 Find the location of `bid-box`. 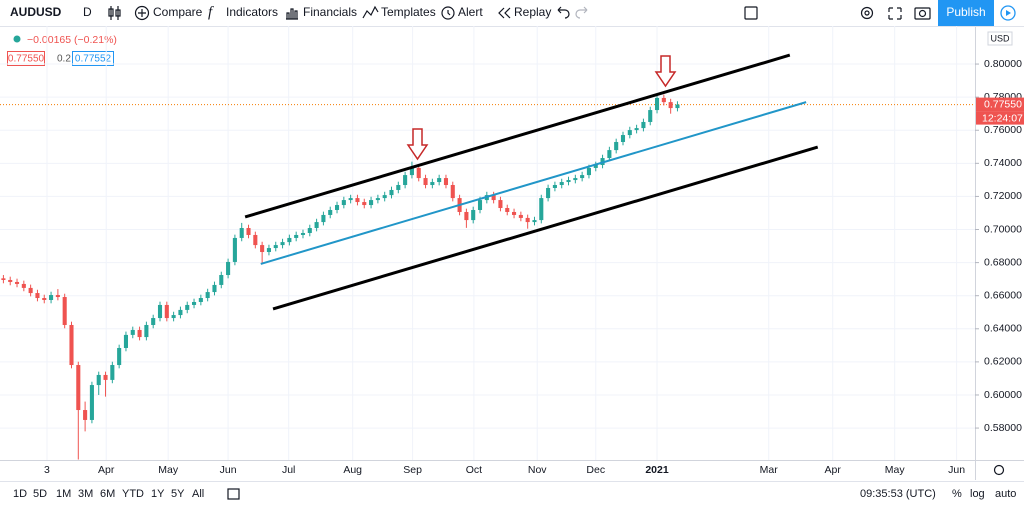

bid-box is located at coordinates (26, 58).